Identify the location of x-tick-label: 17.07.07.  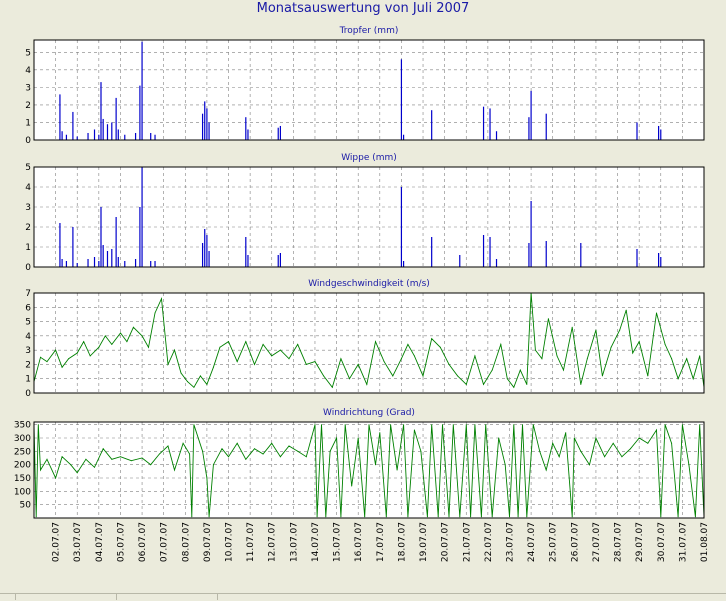
(381, 542).